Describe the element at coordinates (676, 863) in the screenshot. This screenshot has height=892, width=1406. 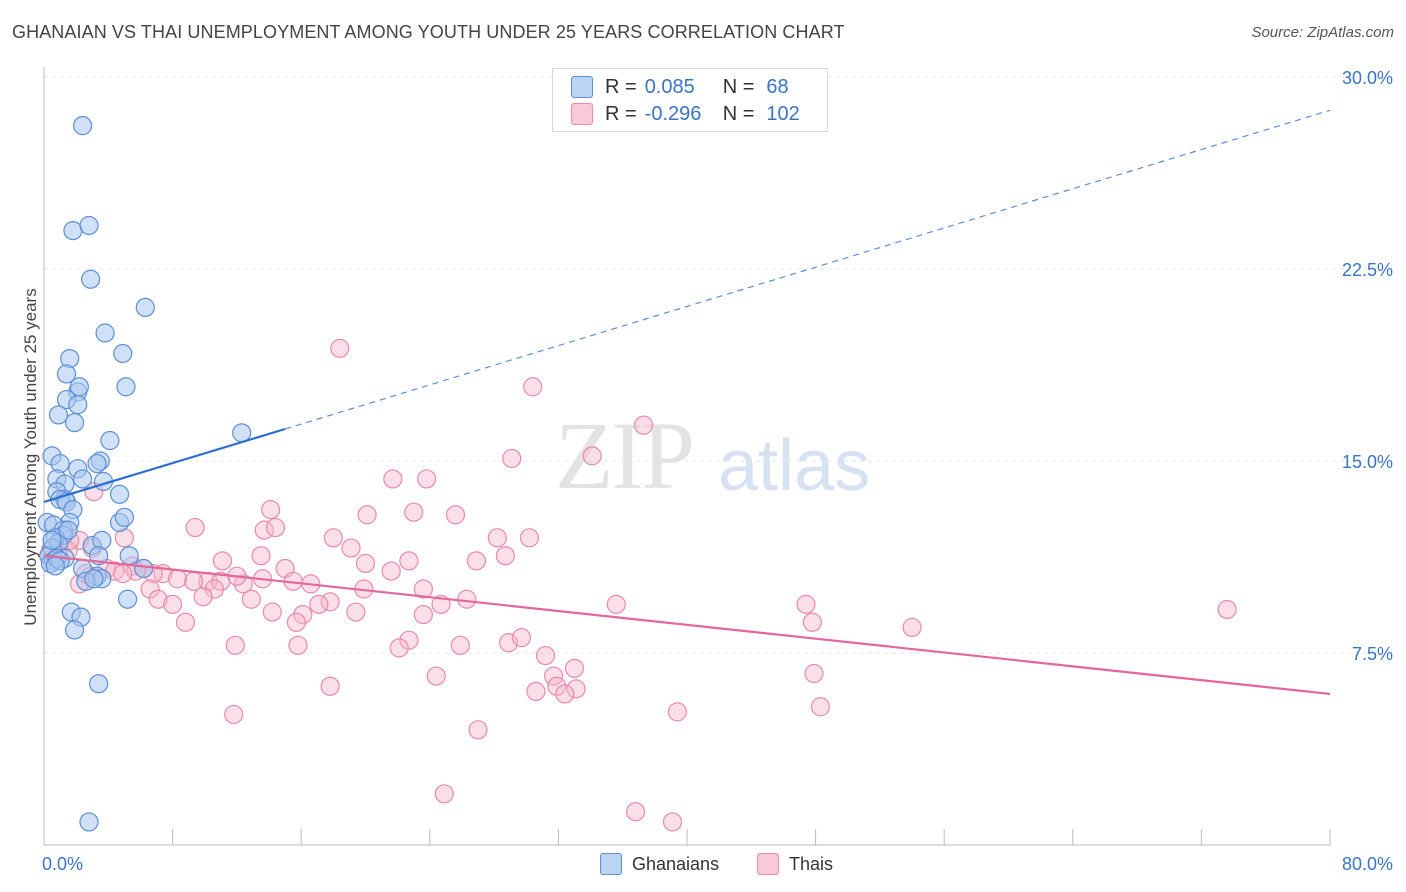
I see `bottom-legend-label: Ghanaians` at that location.